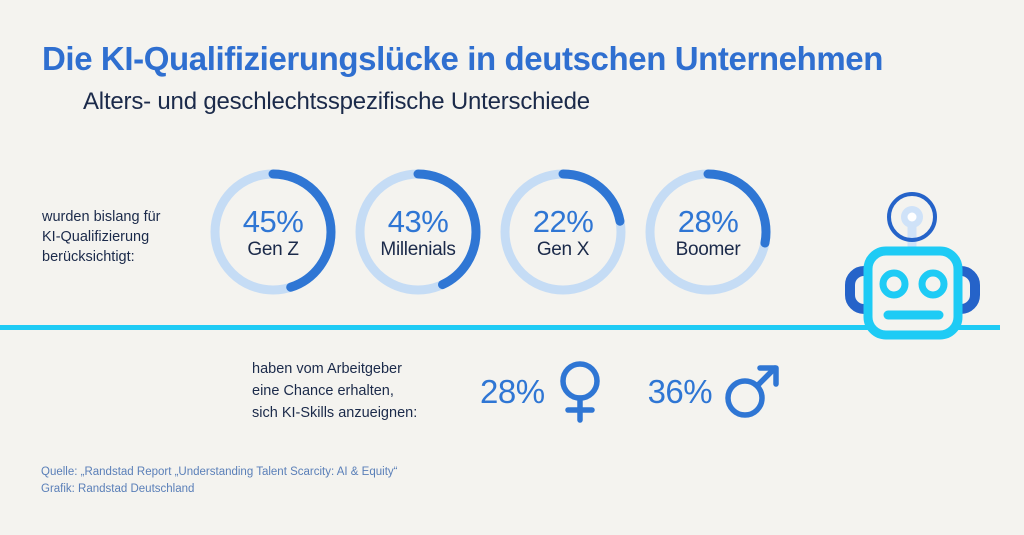 The height and width of the screenshot is (535, 1024). What do you see at coordinates (708, 249) in the screenshot?
I see `donut-boomer-group: Boomer` at bounding box center [708, 249].